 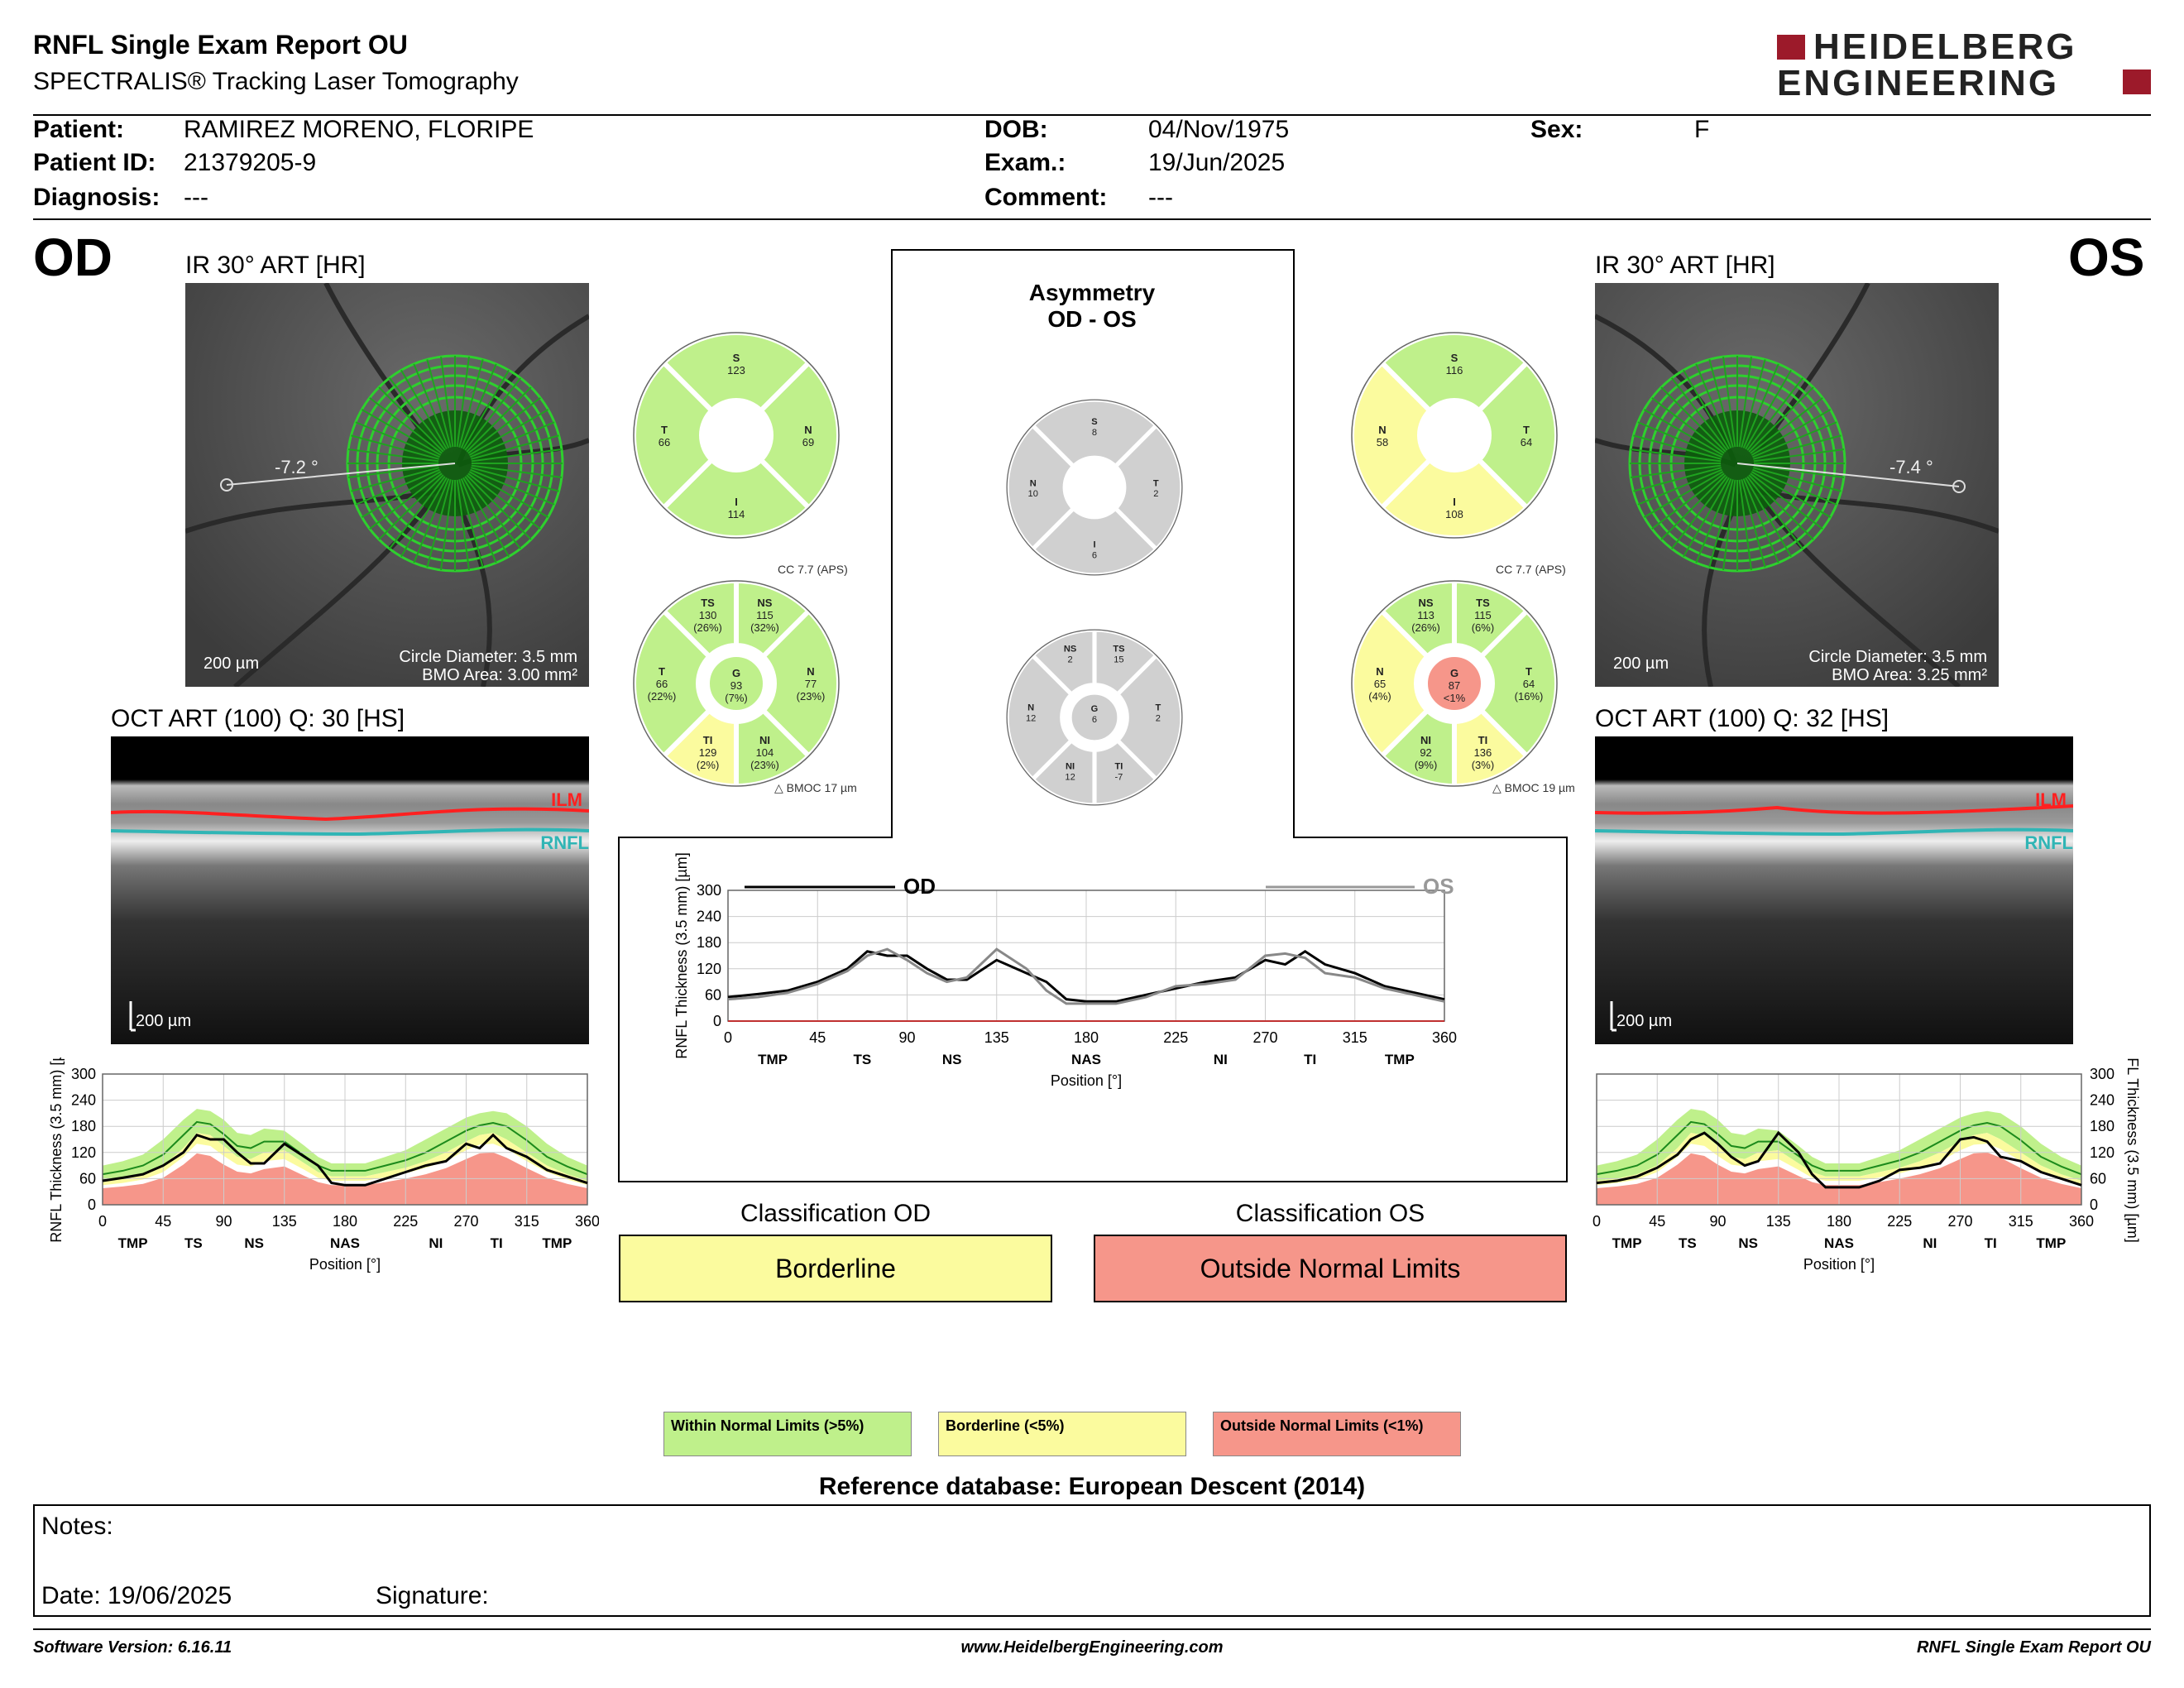 I want to click on od-bmoc: △ BMOC 17 µm, so click(x=815, y=787).